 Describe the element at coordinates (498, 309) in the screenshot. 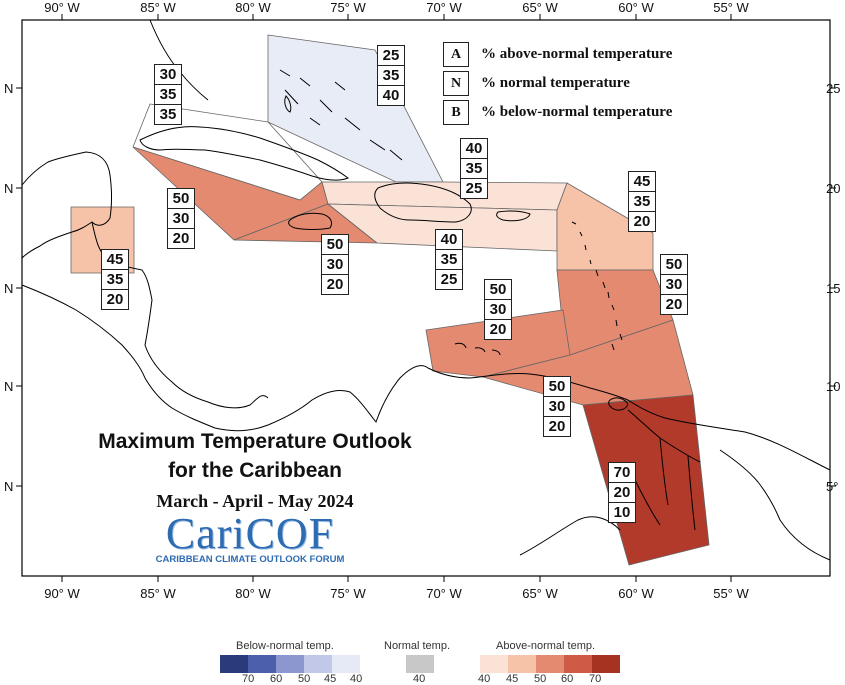

I see `prob-box-abc-islands: 50 30 20` at that location.